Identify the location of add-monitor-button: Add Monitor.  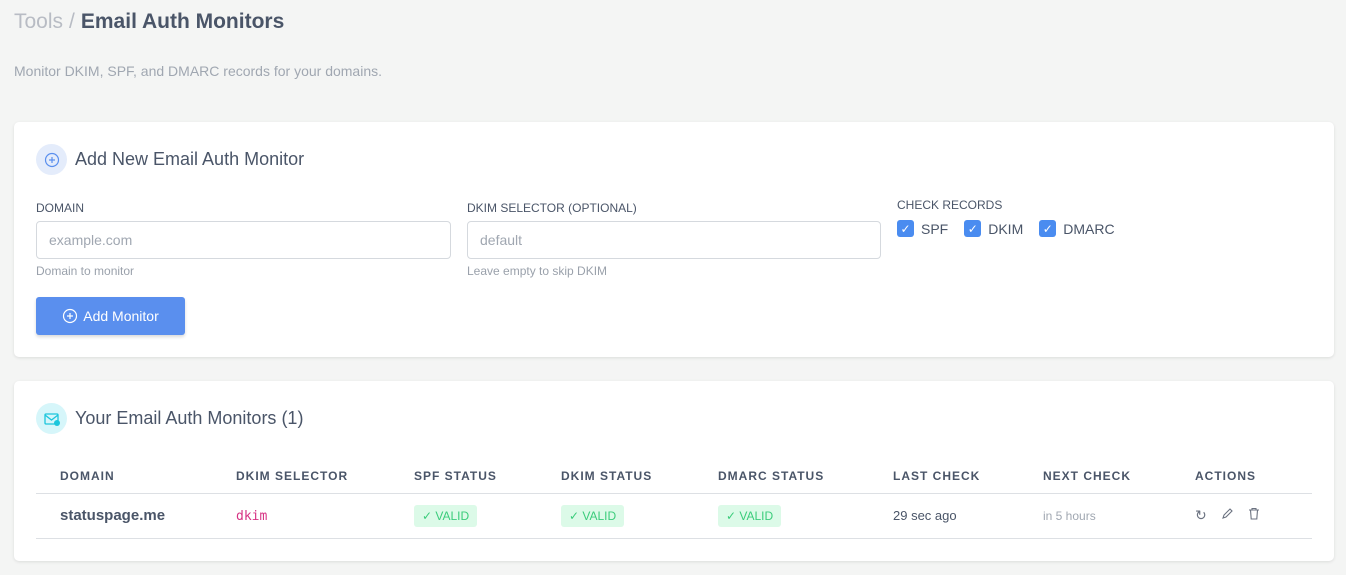
(110, 316).